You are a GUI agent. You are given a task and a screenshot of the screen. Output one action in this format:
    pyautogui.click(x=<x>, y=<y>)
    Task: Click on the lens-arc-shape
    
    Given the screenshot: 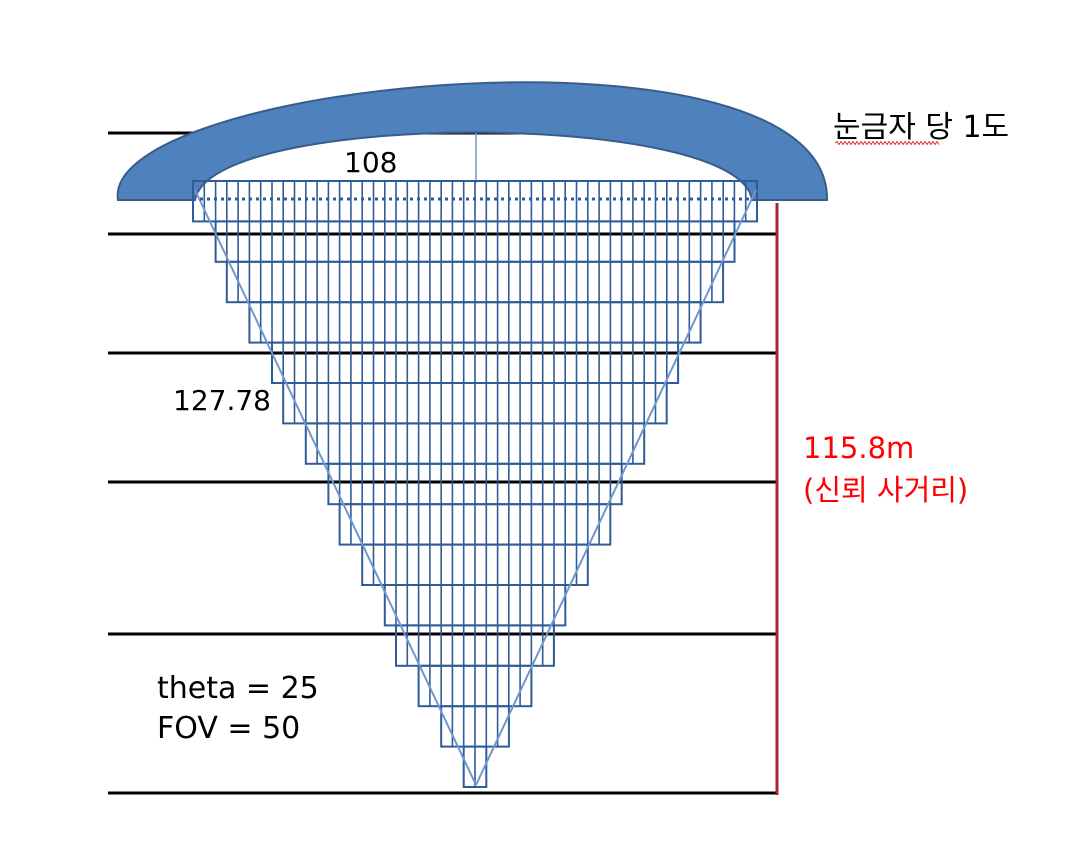 What is the action you would take?
    pyautogui.click(x=472, y=141)
    